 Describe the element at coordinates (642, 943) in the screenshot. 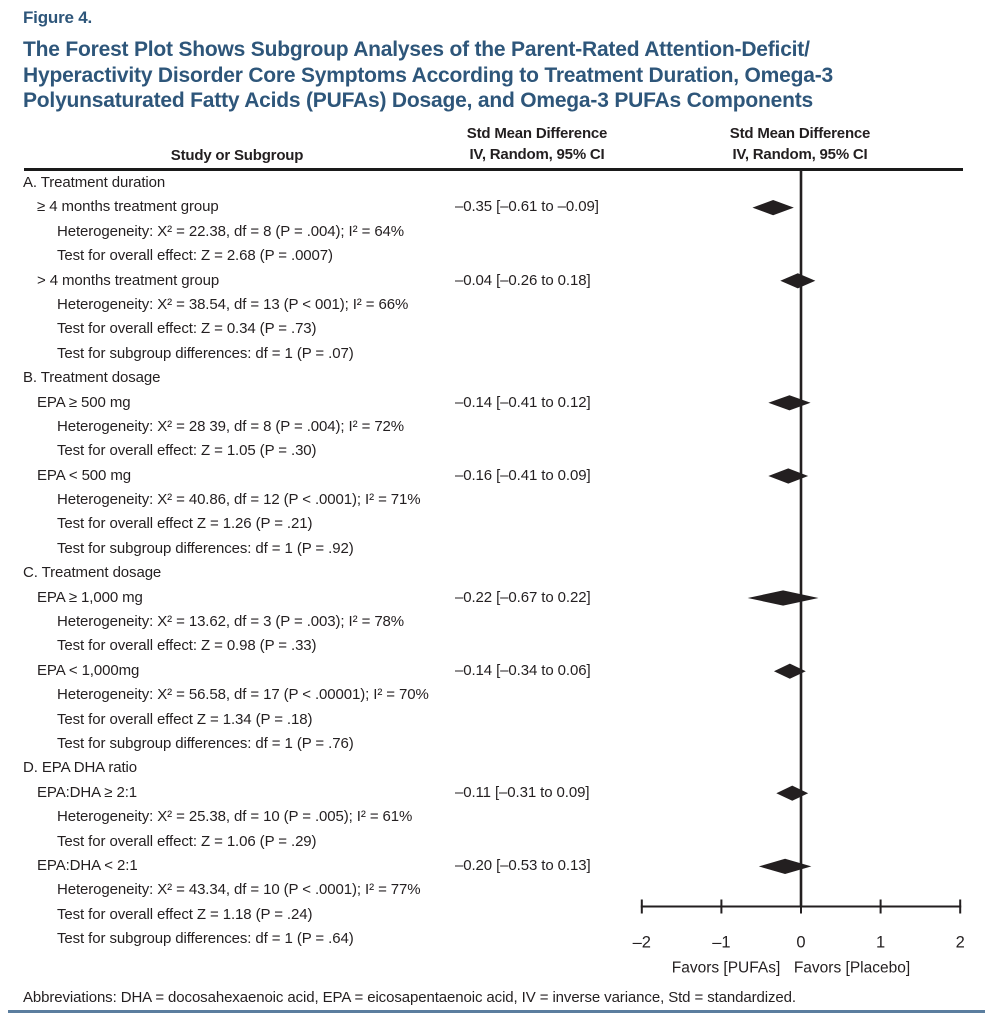

I see `tick-label: –2` at that location.